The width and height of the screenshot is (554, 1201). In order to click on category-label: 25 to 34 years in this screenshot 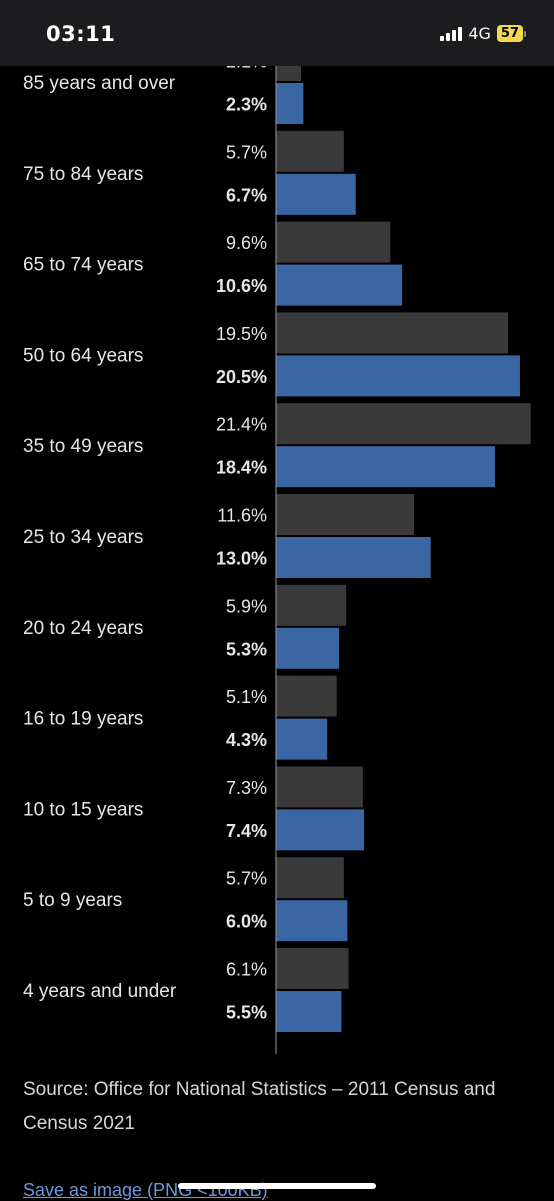, I will do `click(83, 537)`.